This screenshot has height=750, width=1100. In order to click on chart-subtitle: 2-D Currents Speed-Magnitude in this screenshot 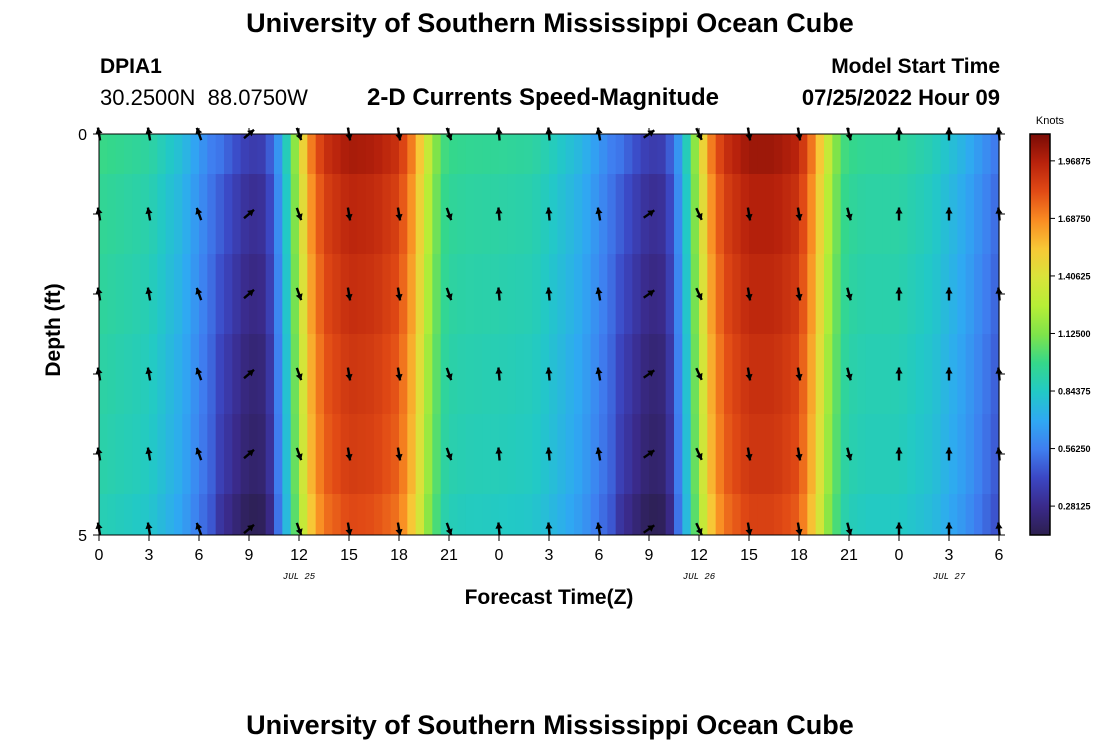, I will do `click(543, 97)`.